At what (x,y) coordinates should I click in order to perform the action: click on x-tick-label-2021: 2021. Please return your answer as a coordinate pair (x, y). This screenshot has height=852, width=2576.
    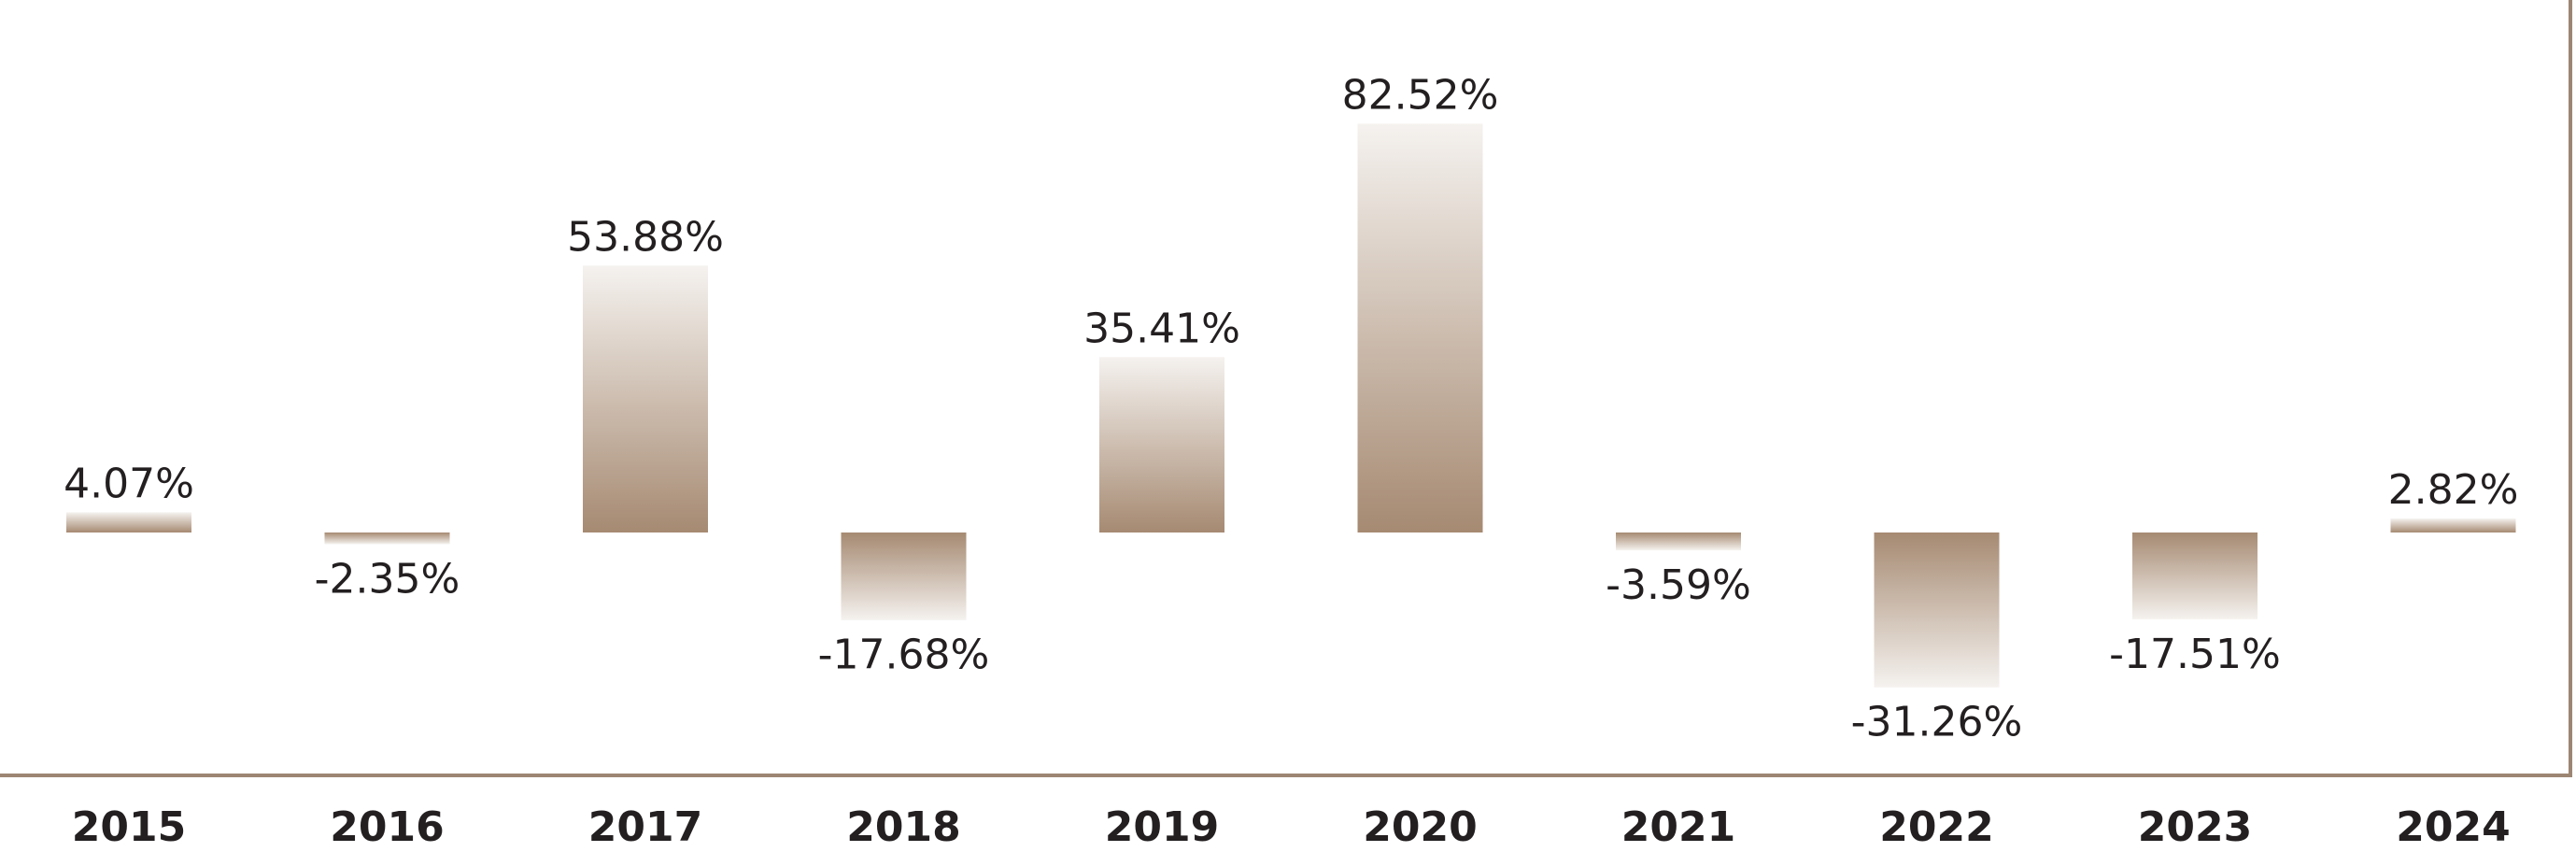
    Looking at the image, I should click on (1678, 825).